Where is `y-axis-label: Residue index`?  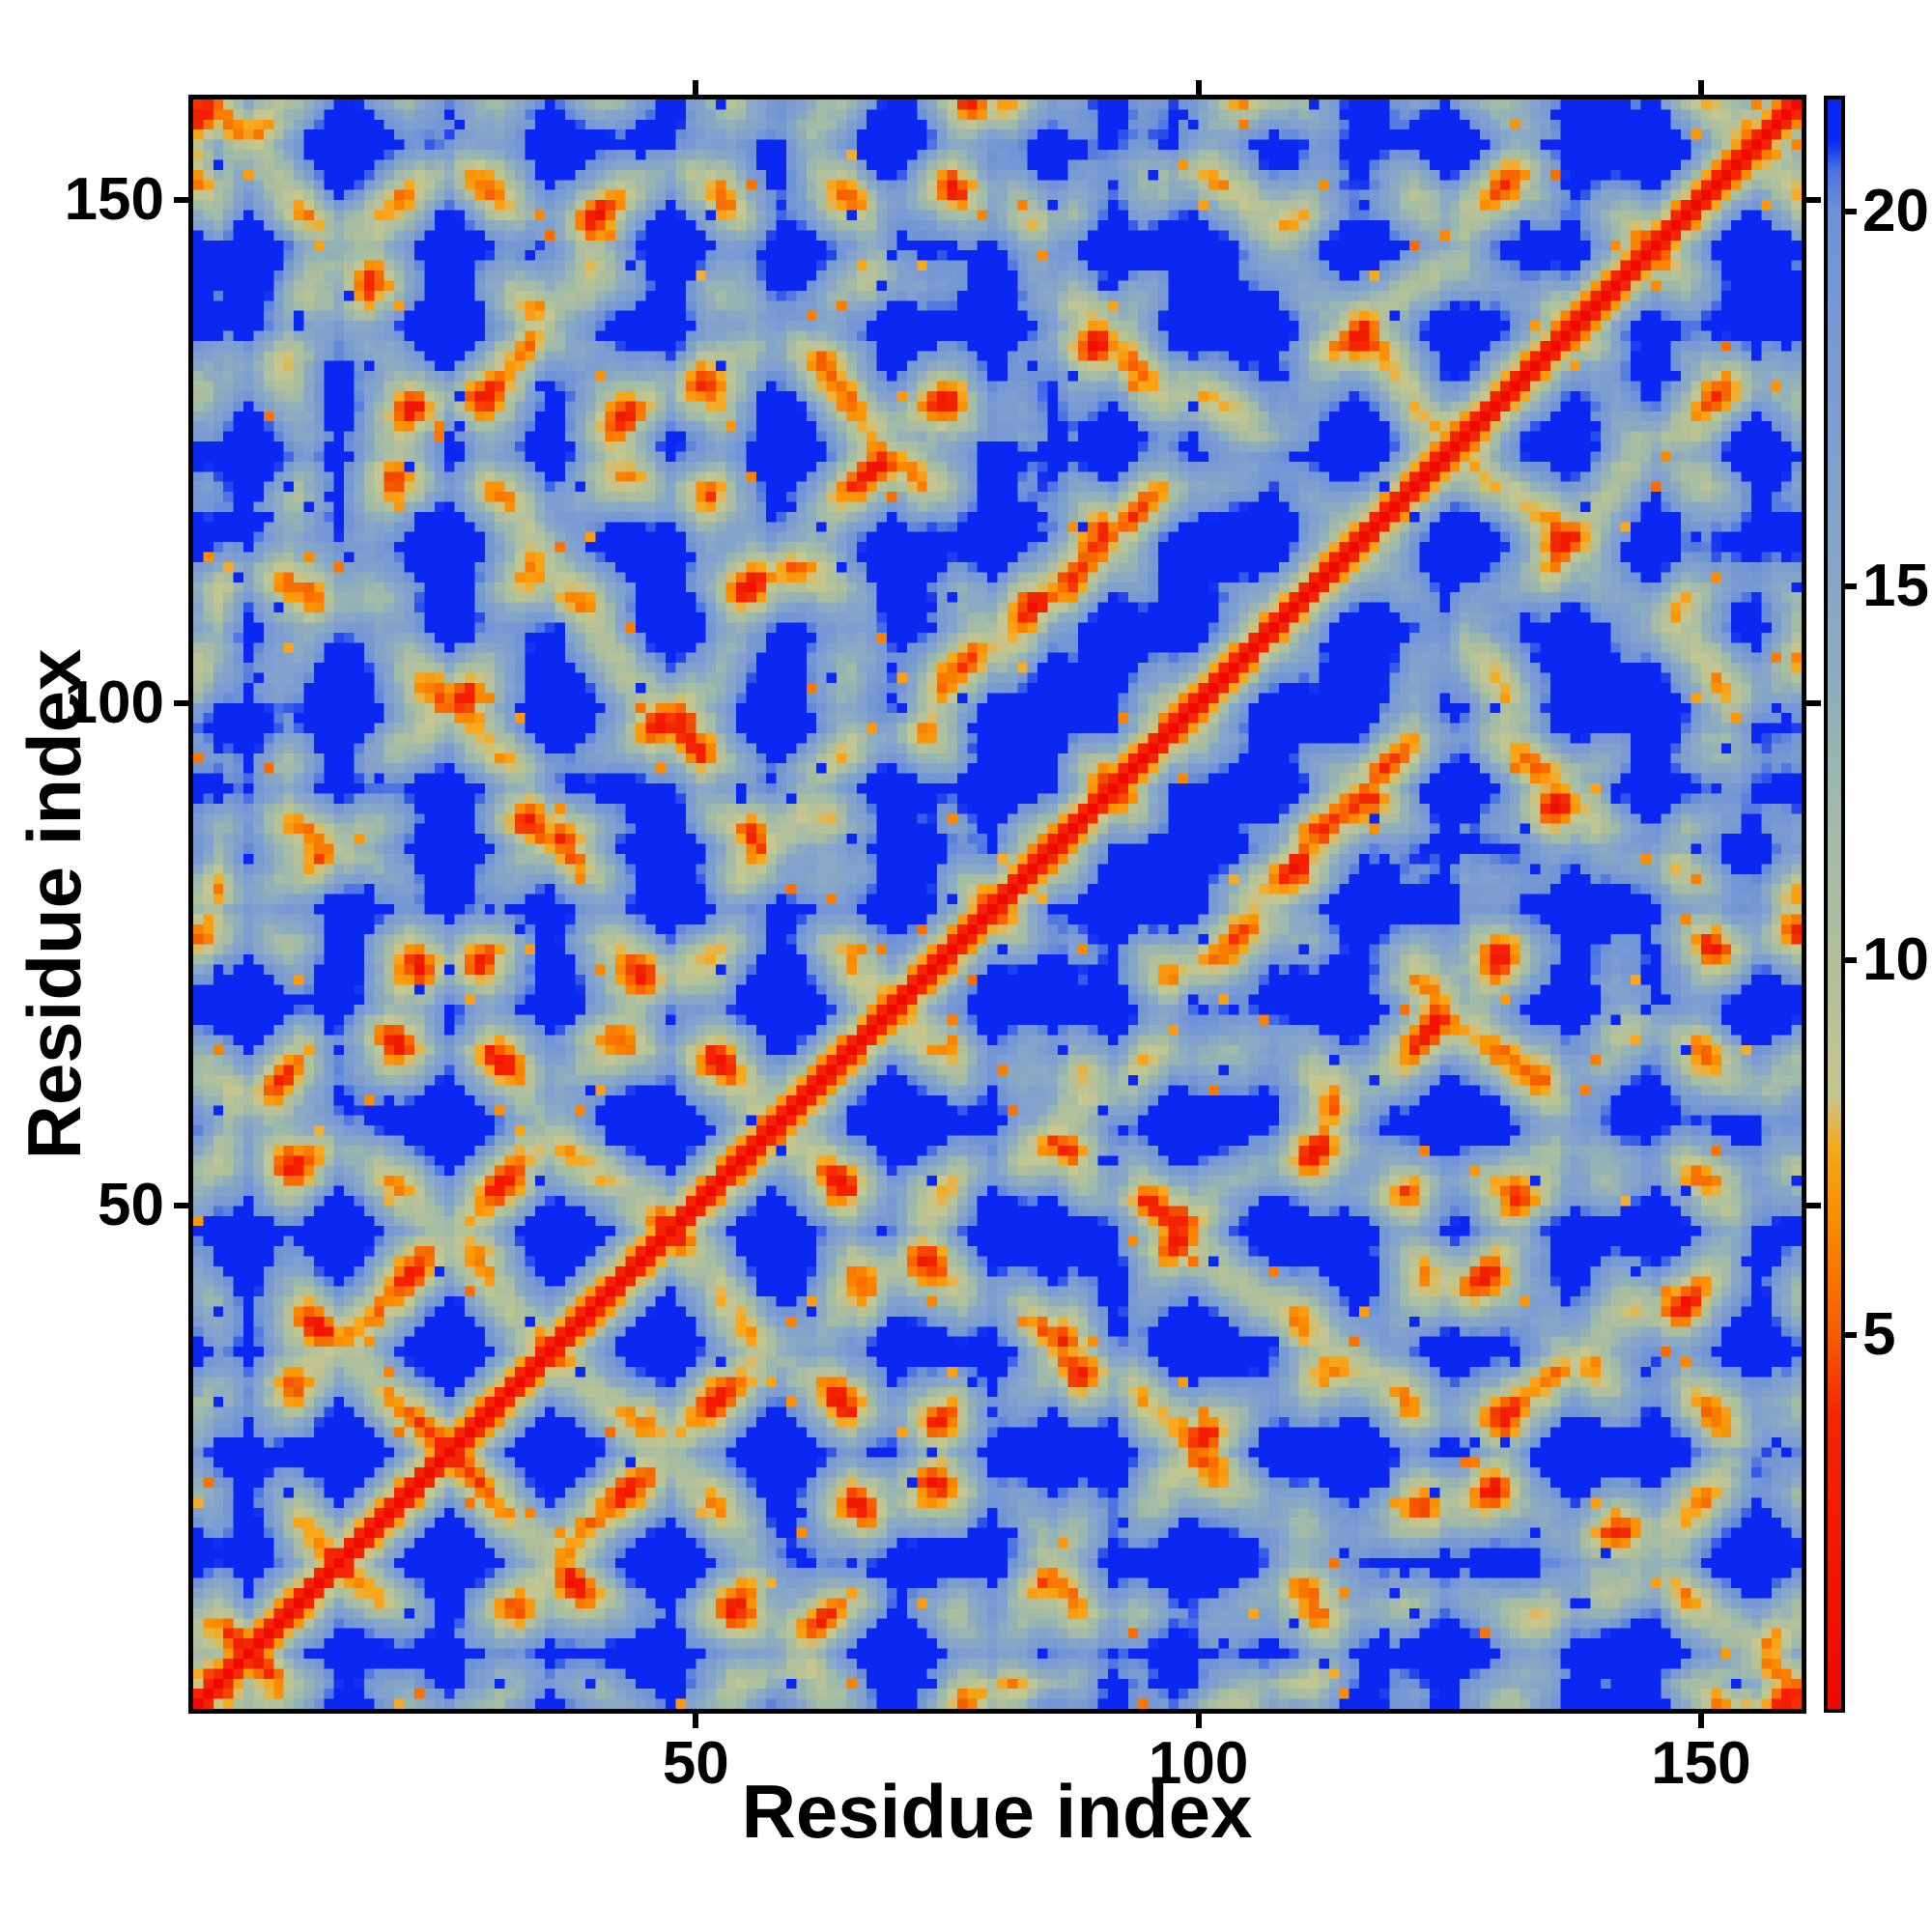
y-axis-label: Residue index is located at coordinates (54, 904).